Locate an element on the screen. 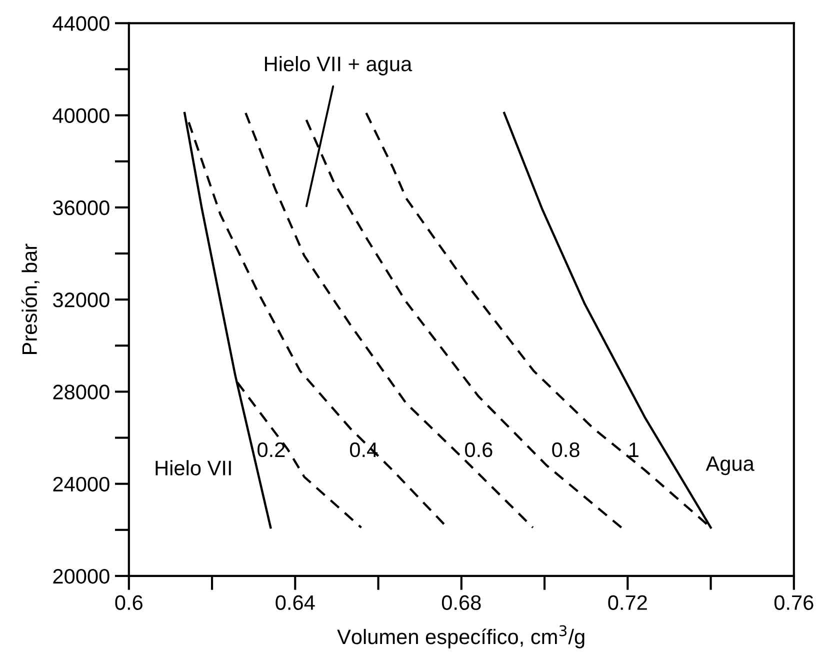 The image size is (821, 662). series-label: Hielo VII is located at coordinates (193, 468).